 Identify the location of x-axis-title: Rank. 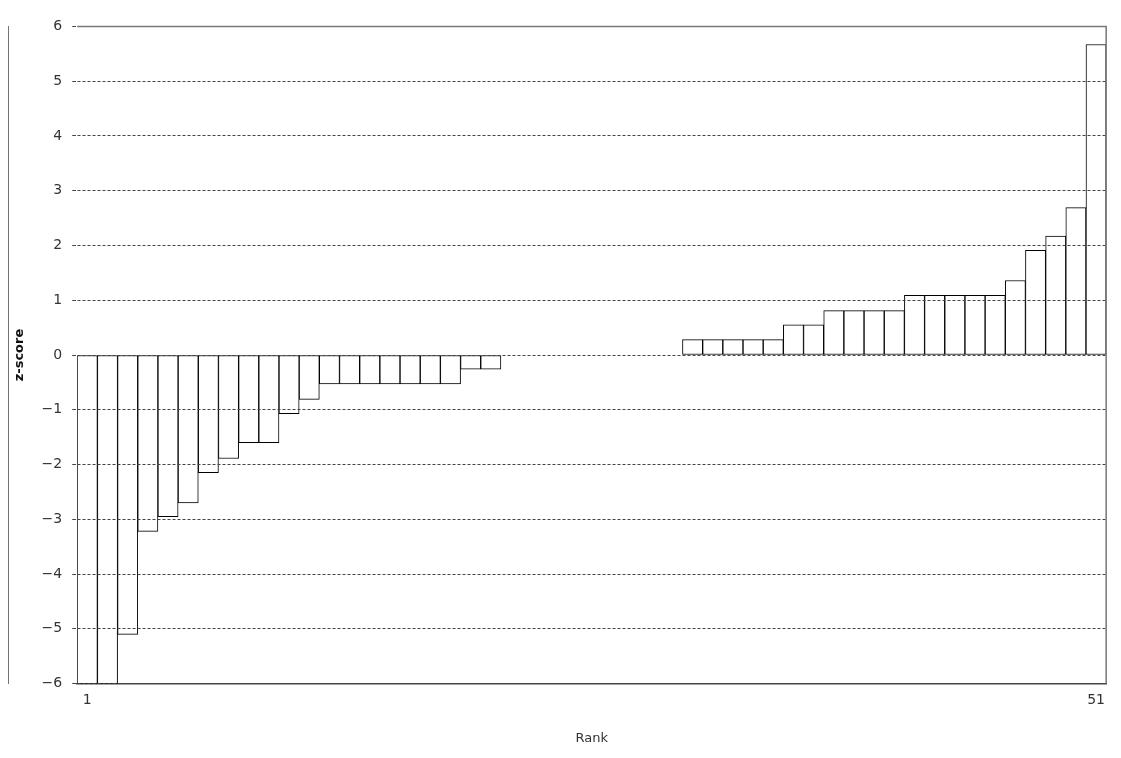
(592, 737).